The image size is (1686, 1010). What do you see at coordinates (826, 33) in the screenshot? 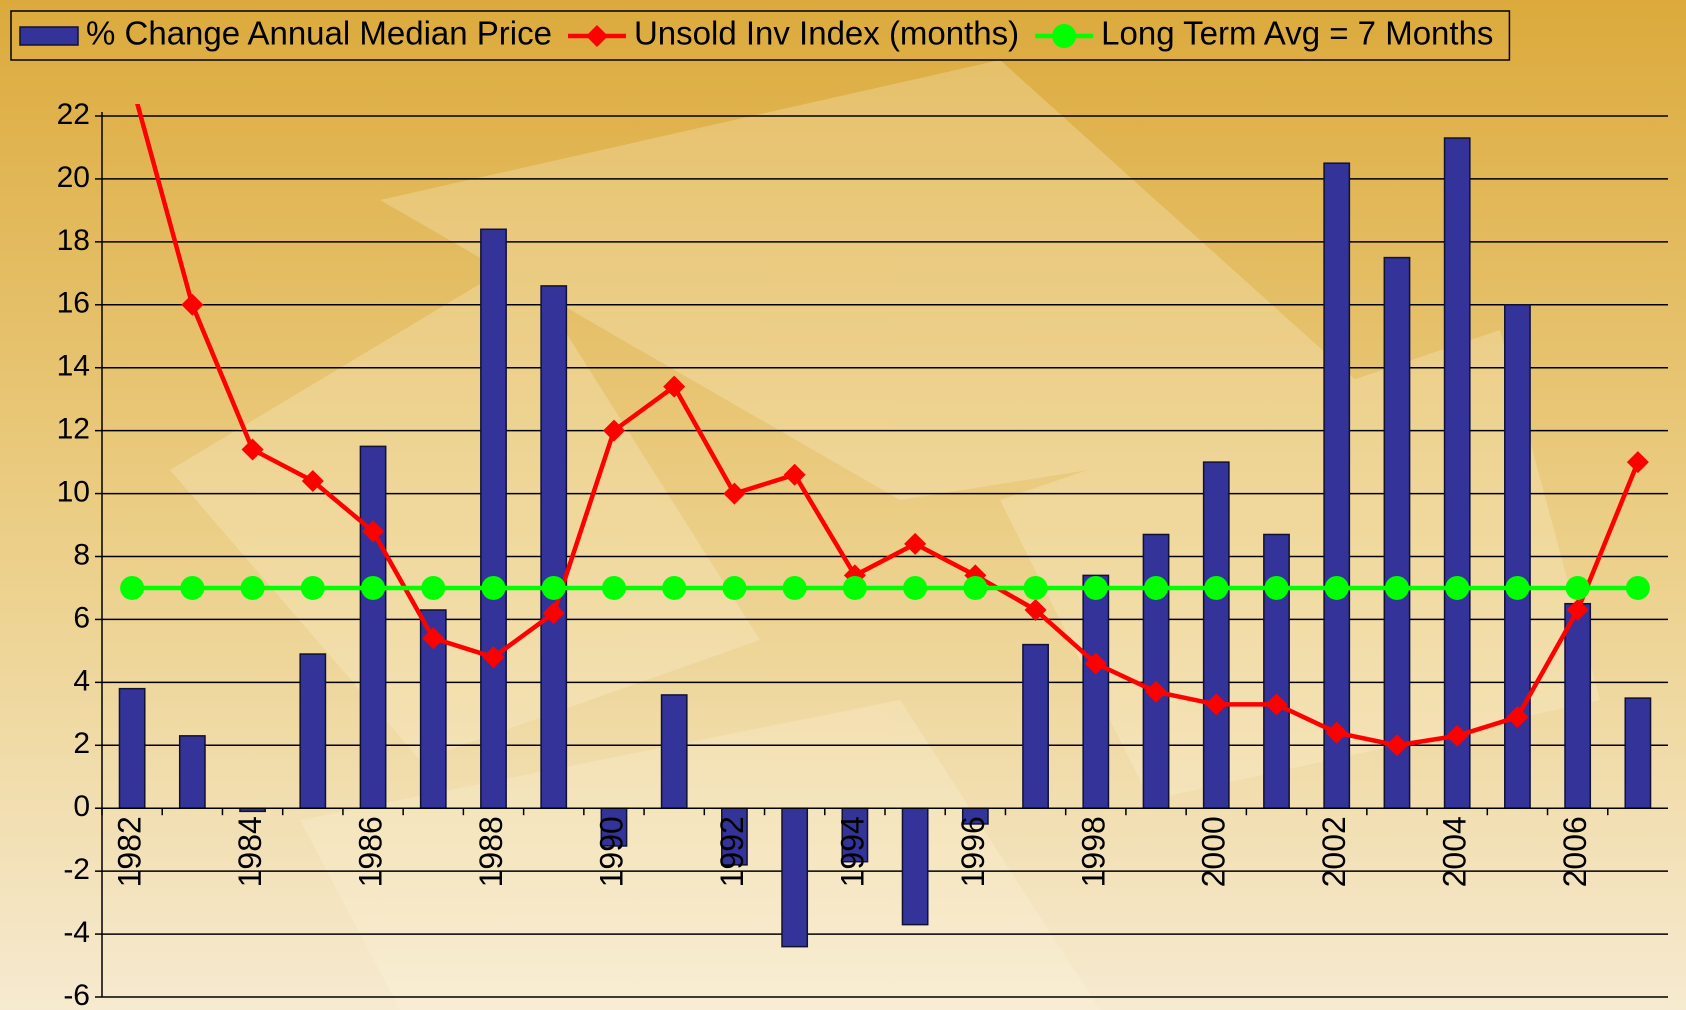
I see `legend-label: Unsold Inv Index (months)` at bounding box center [826, 33].